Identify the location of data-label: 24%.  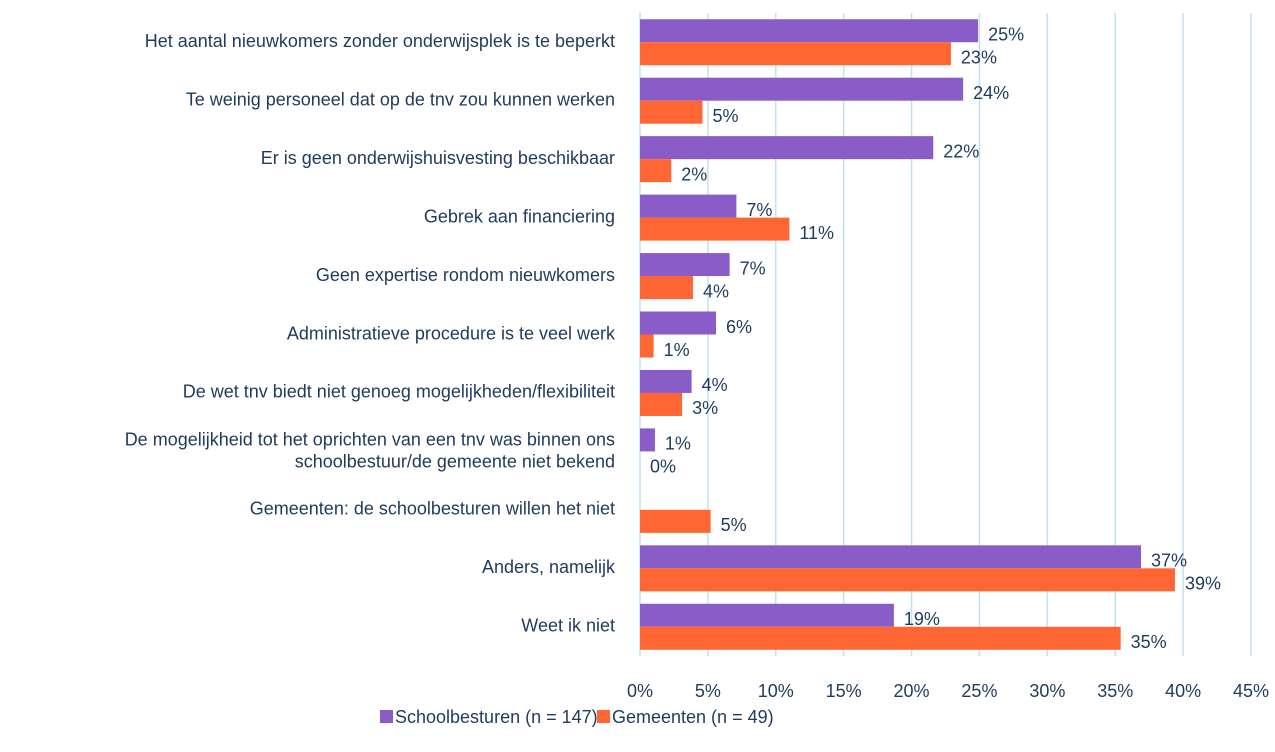
(991, 93).